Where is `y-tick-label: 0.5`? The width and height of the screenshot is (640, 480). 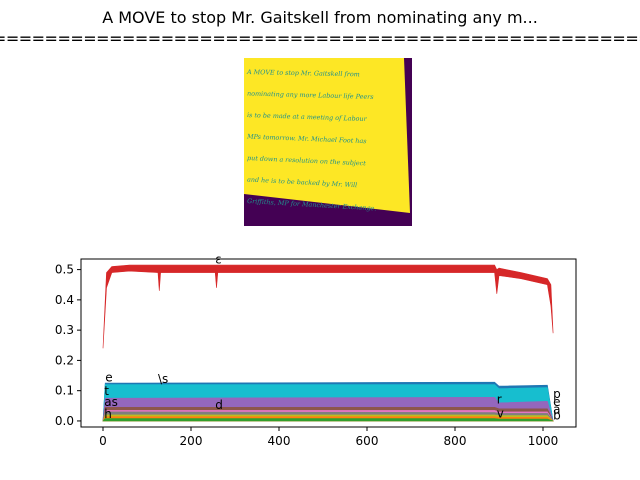
y-tick-label: 0.5 is located at coordinates (64, 270).